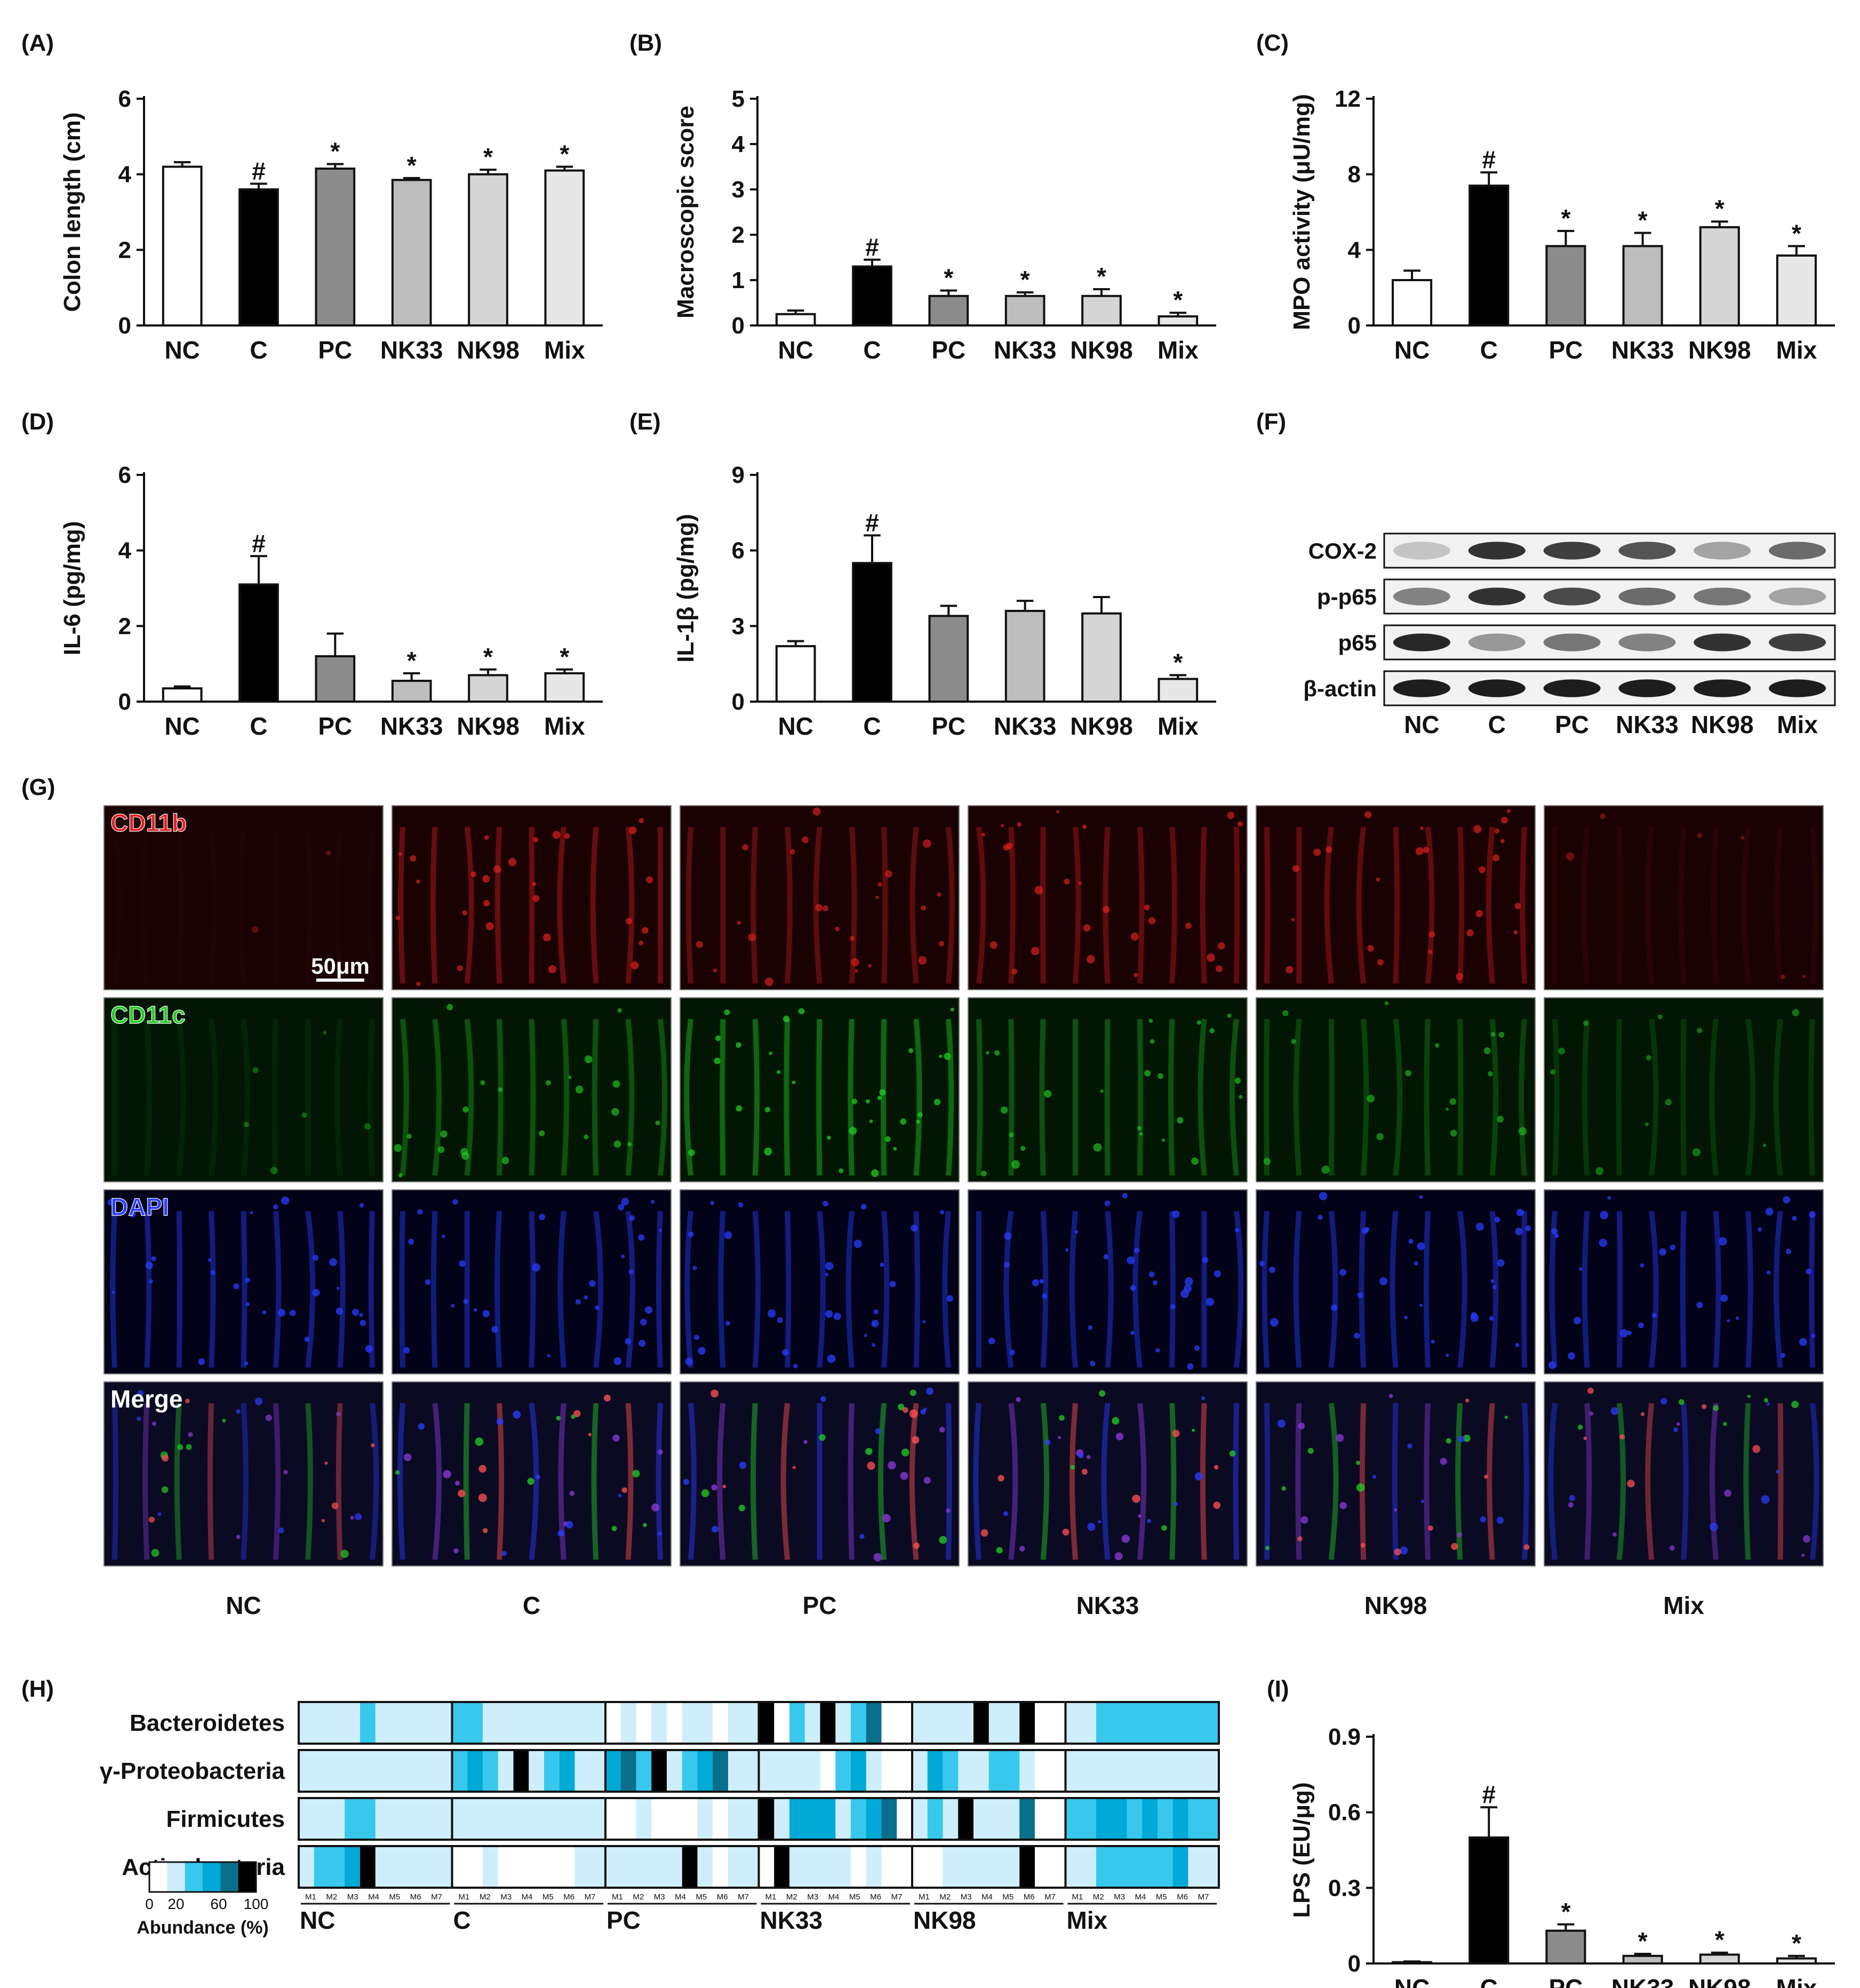  What do you see at coordinates (739, 280) in the screenshot?
I see `y-tick-label: 1` at bounding box center [739, 280].